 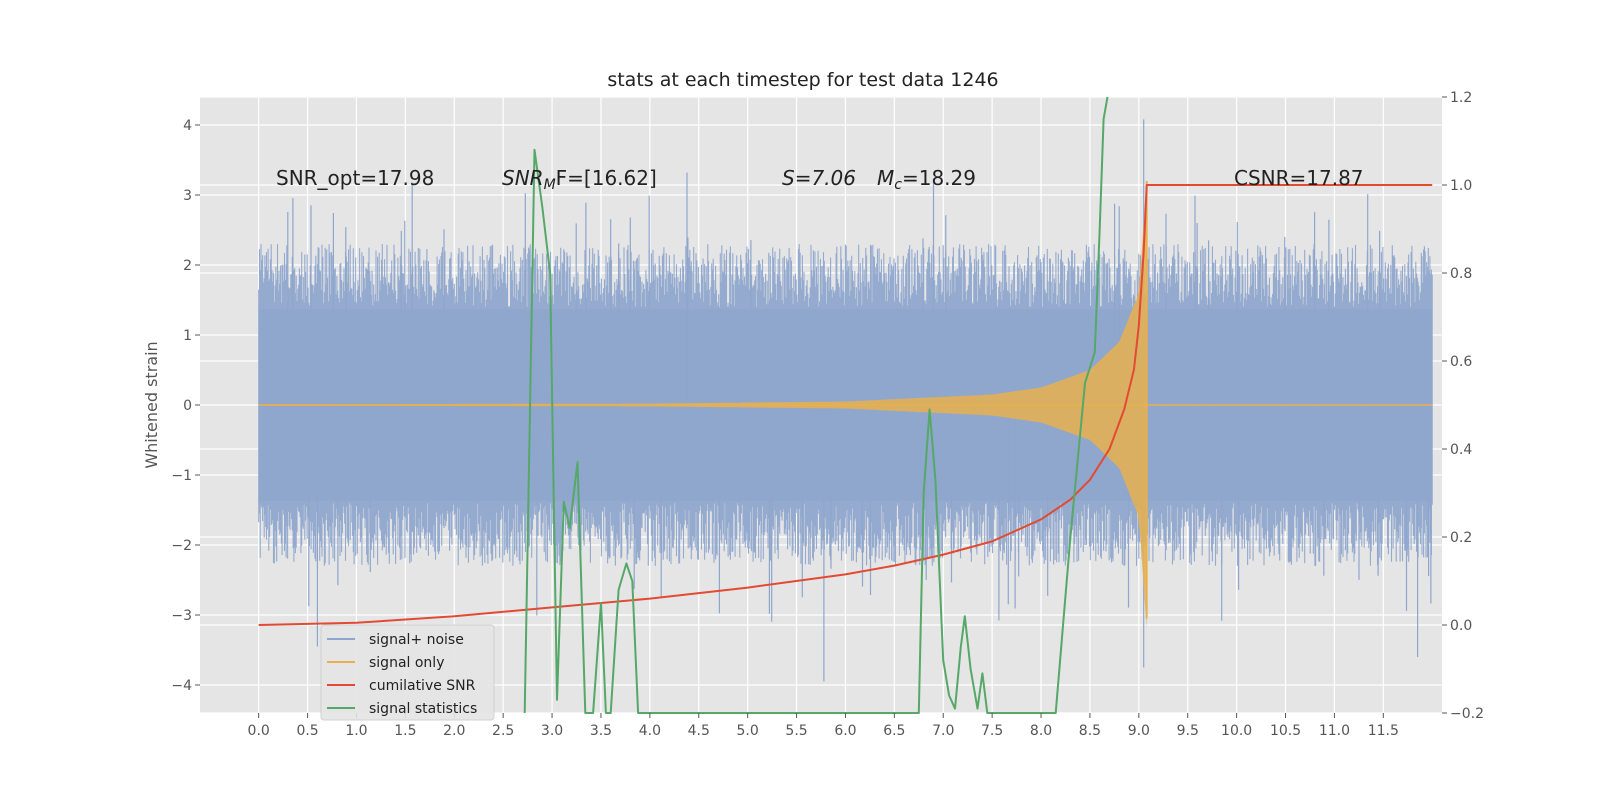 I want to click on y-right-tick-label: 0.0, so click(x=1461, y=626).